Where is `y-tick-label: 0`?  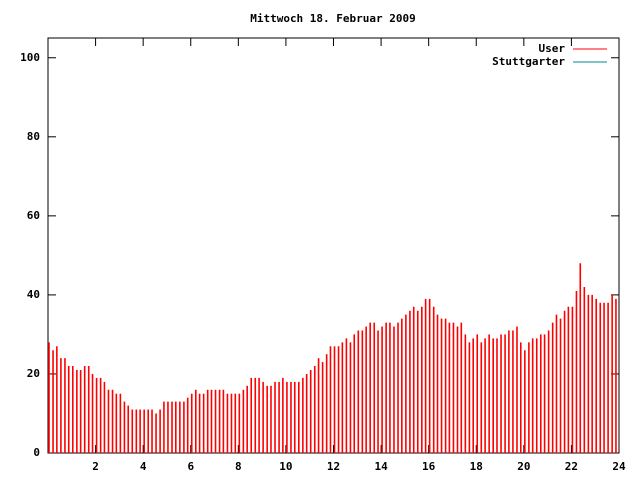 y-tick-label: 0 is located at coordinates (36, 452).